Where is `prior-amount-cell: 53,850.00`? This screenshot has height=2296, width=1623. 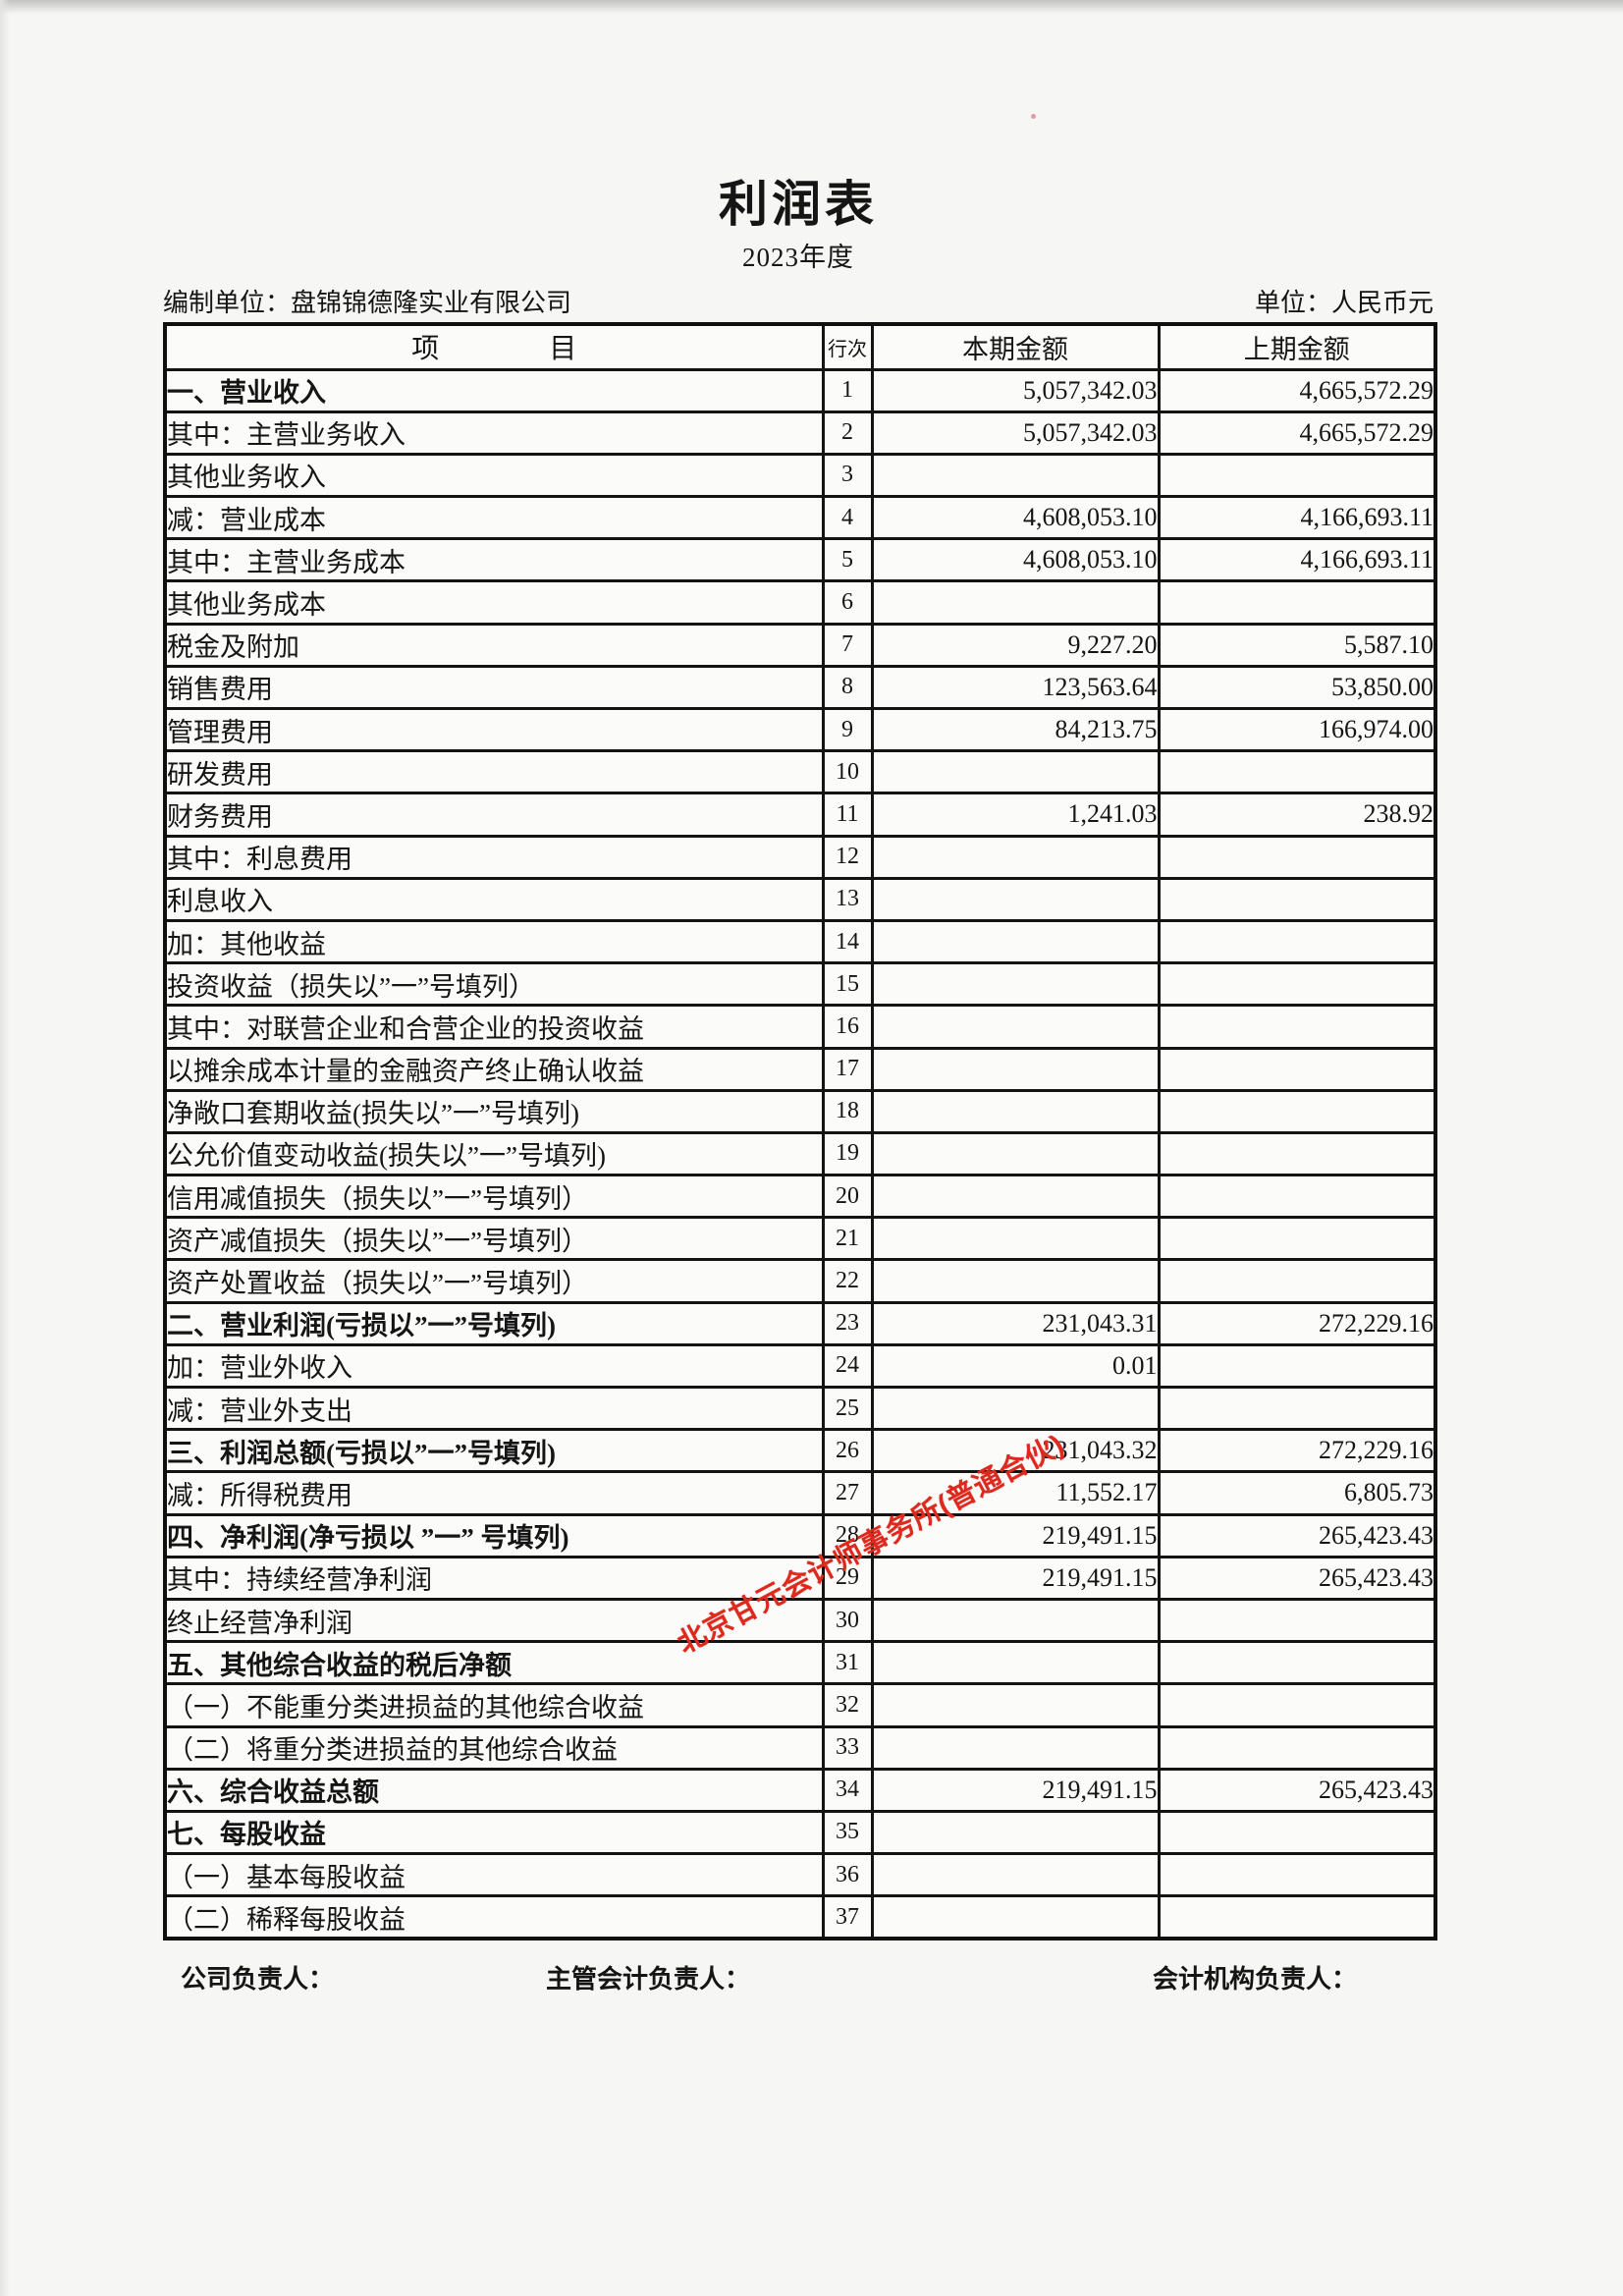
prior-amount-cell: 53,850.00 is located at coordinates (1297, 687).